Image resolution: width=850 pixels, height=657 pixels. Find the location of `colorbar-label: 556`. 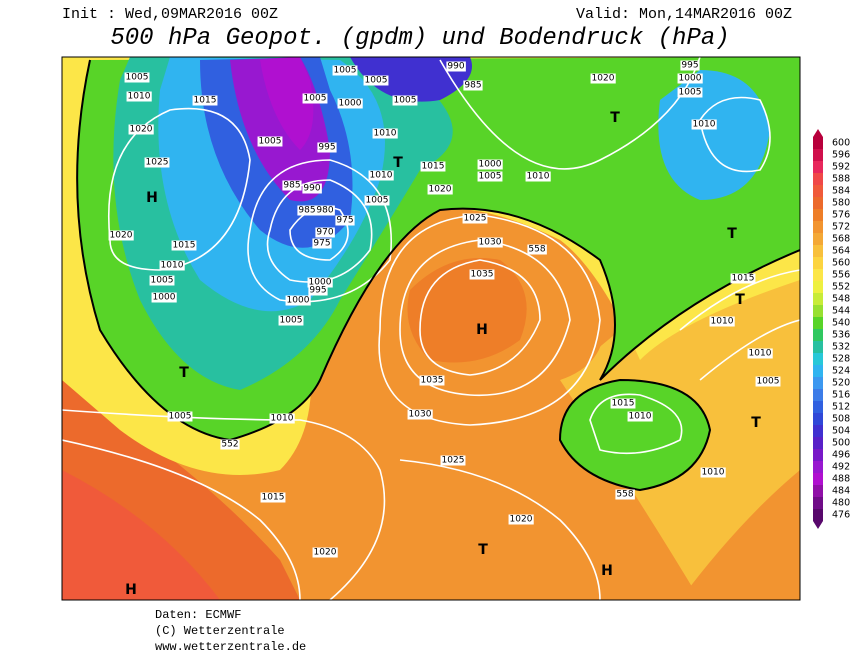

colorbar-label: 556 is located at coordinates (841, 275).